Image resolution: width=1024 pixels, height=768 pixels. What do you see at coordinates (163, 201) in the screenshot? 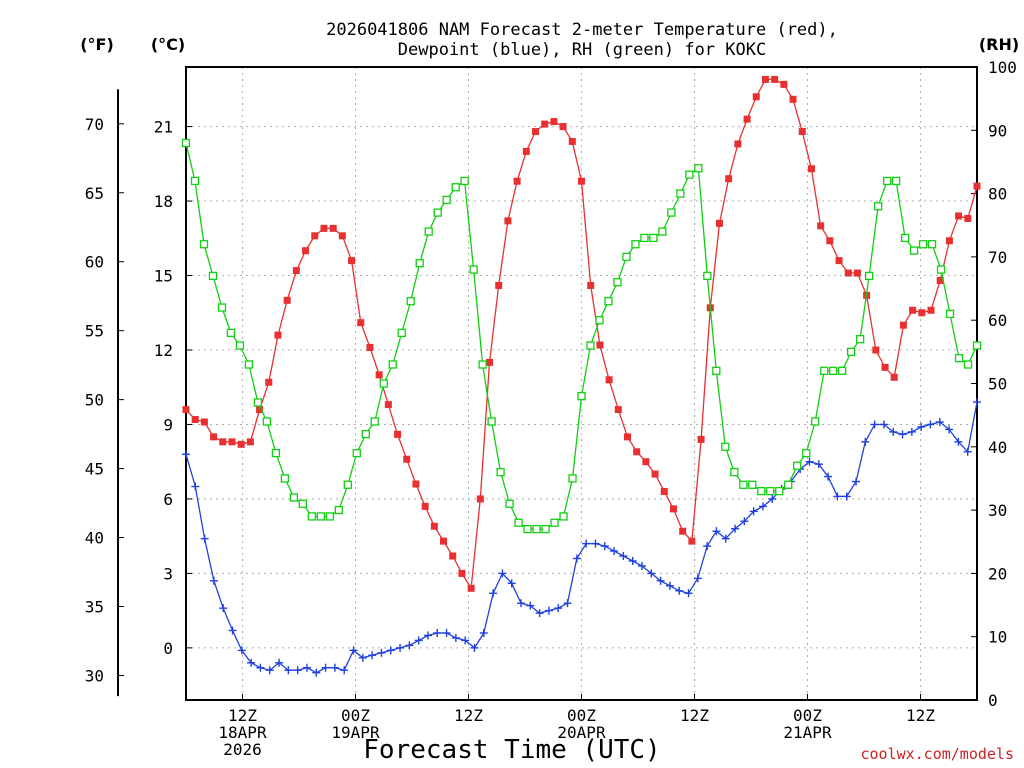
I see `celsius-tick-label: 18` at bounding box center [163, 201].